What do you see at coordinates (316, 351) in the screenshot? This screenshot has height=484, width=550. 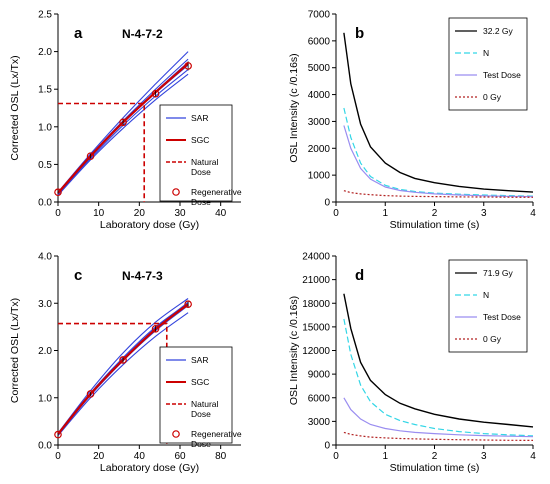 I see `y-tick-label: 12000` at bounding box center [316, 351].